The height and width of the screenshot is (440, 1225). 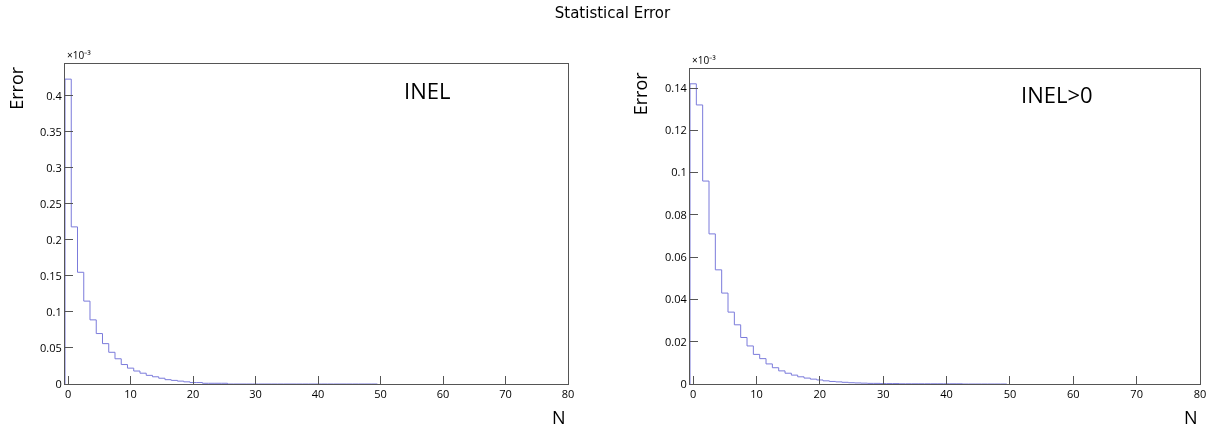 I want to click on y-tick-label: 0.02, so click(x=676, y=341).